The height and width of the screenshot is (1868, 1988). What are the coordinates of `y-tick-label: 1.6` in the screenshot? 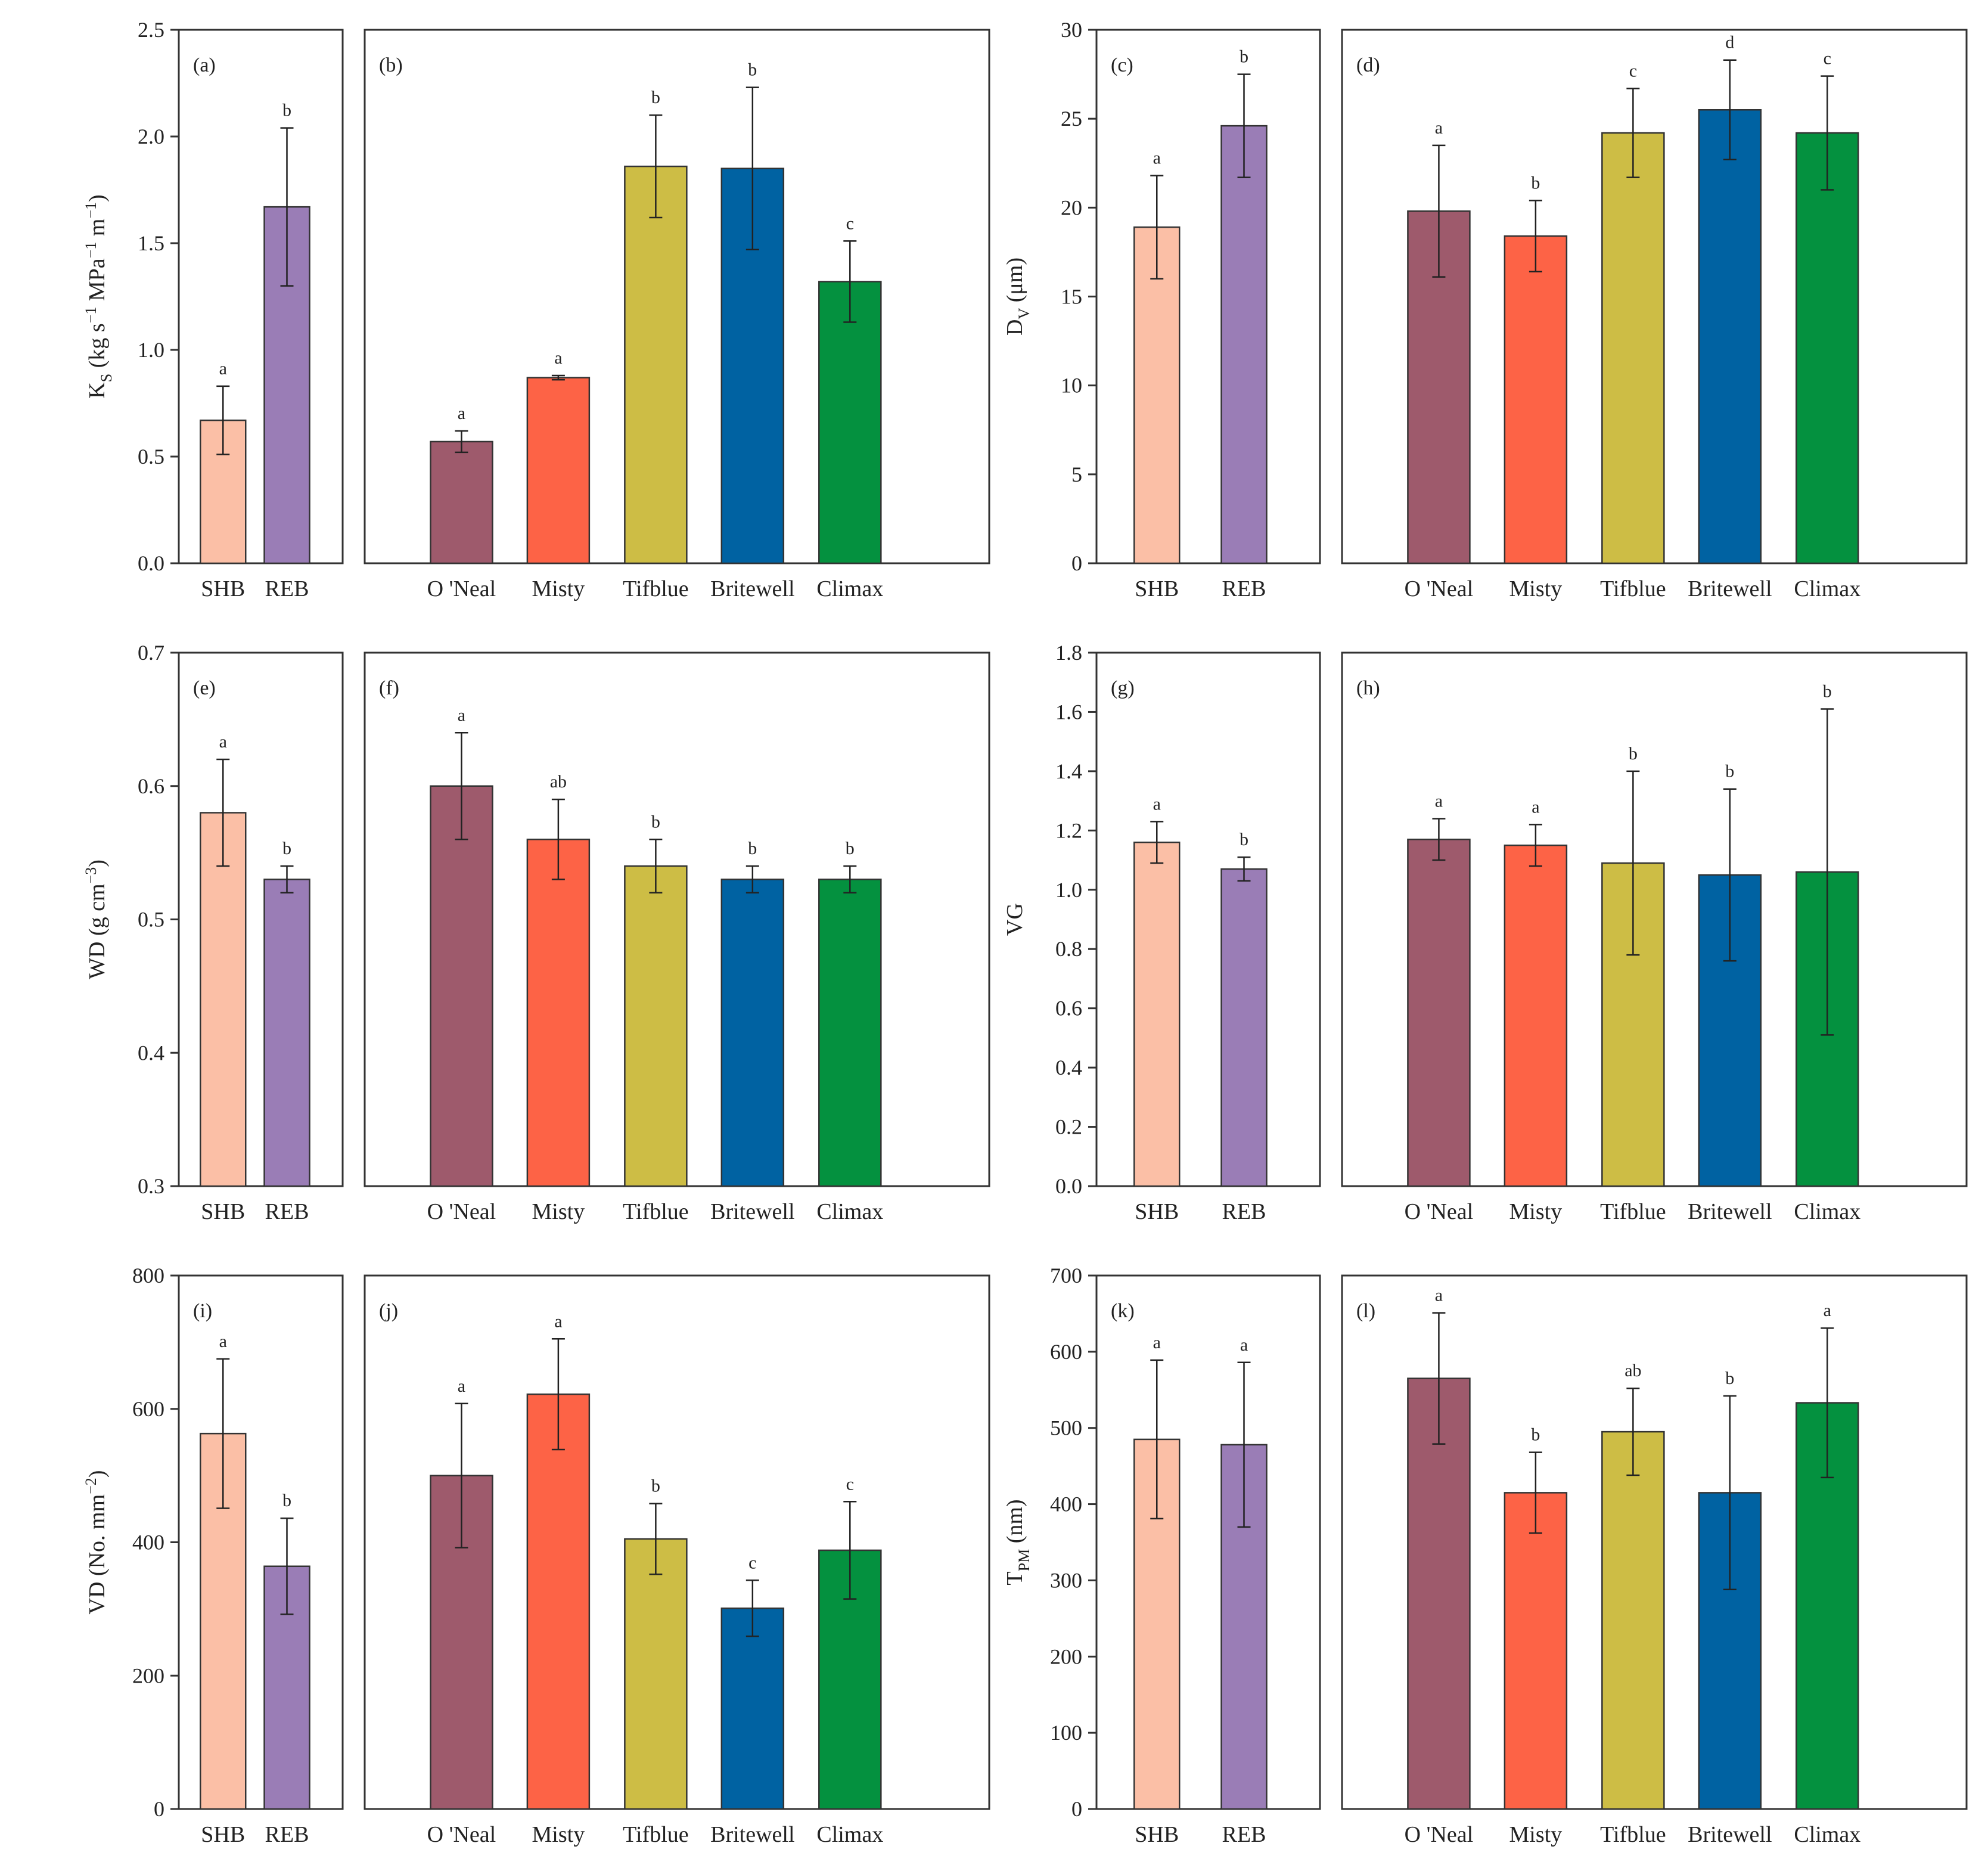 It's located at (1068, 712).